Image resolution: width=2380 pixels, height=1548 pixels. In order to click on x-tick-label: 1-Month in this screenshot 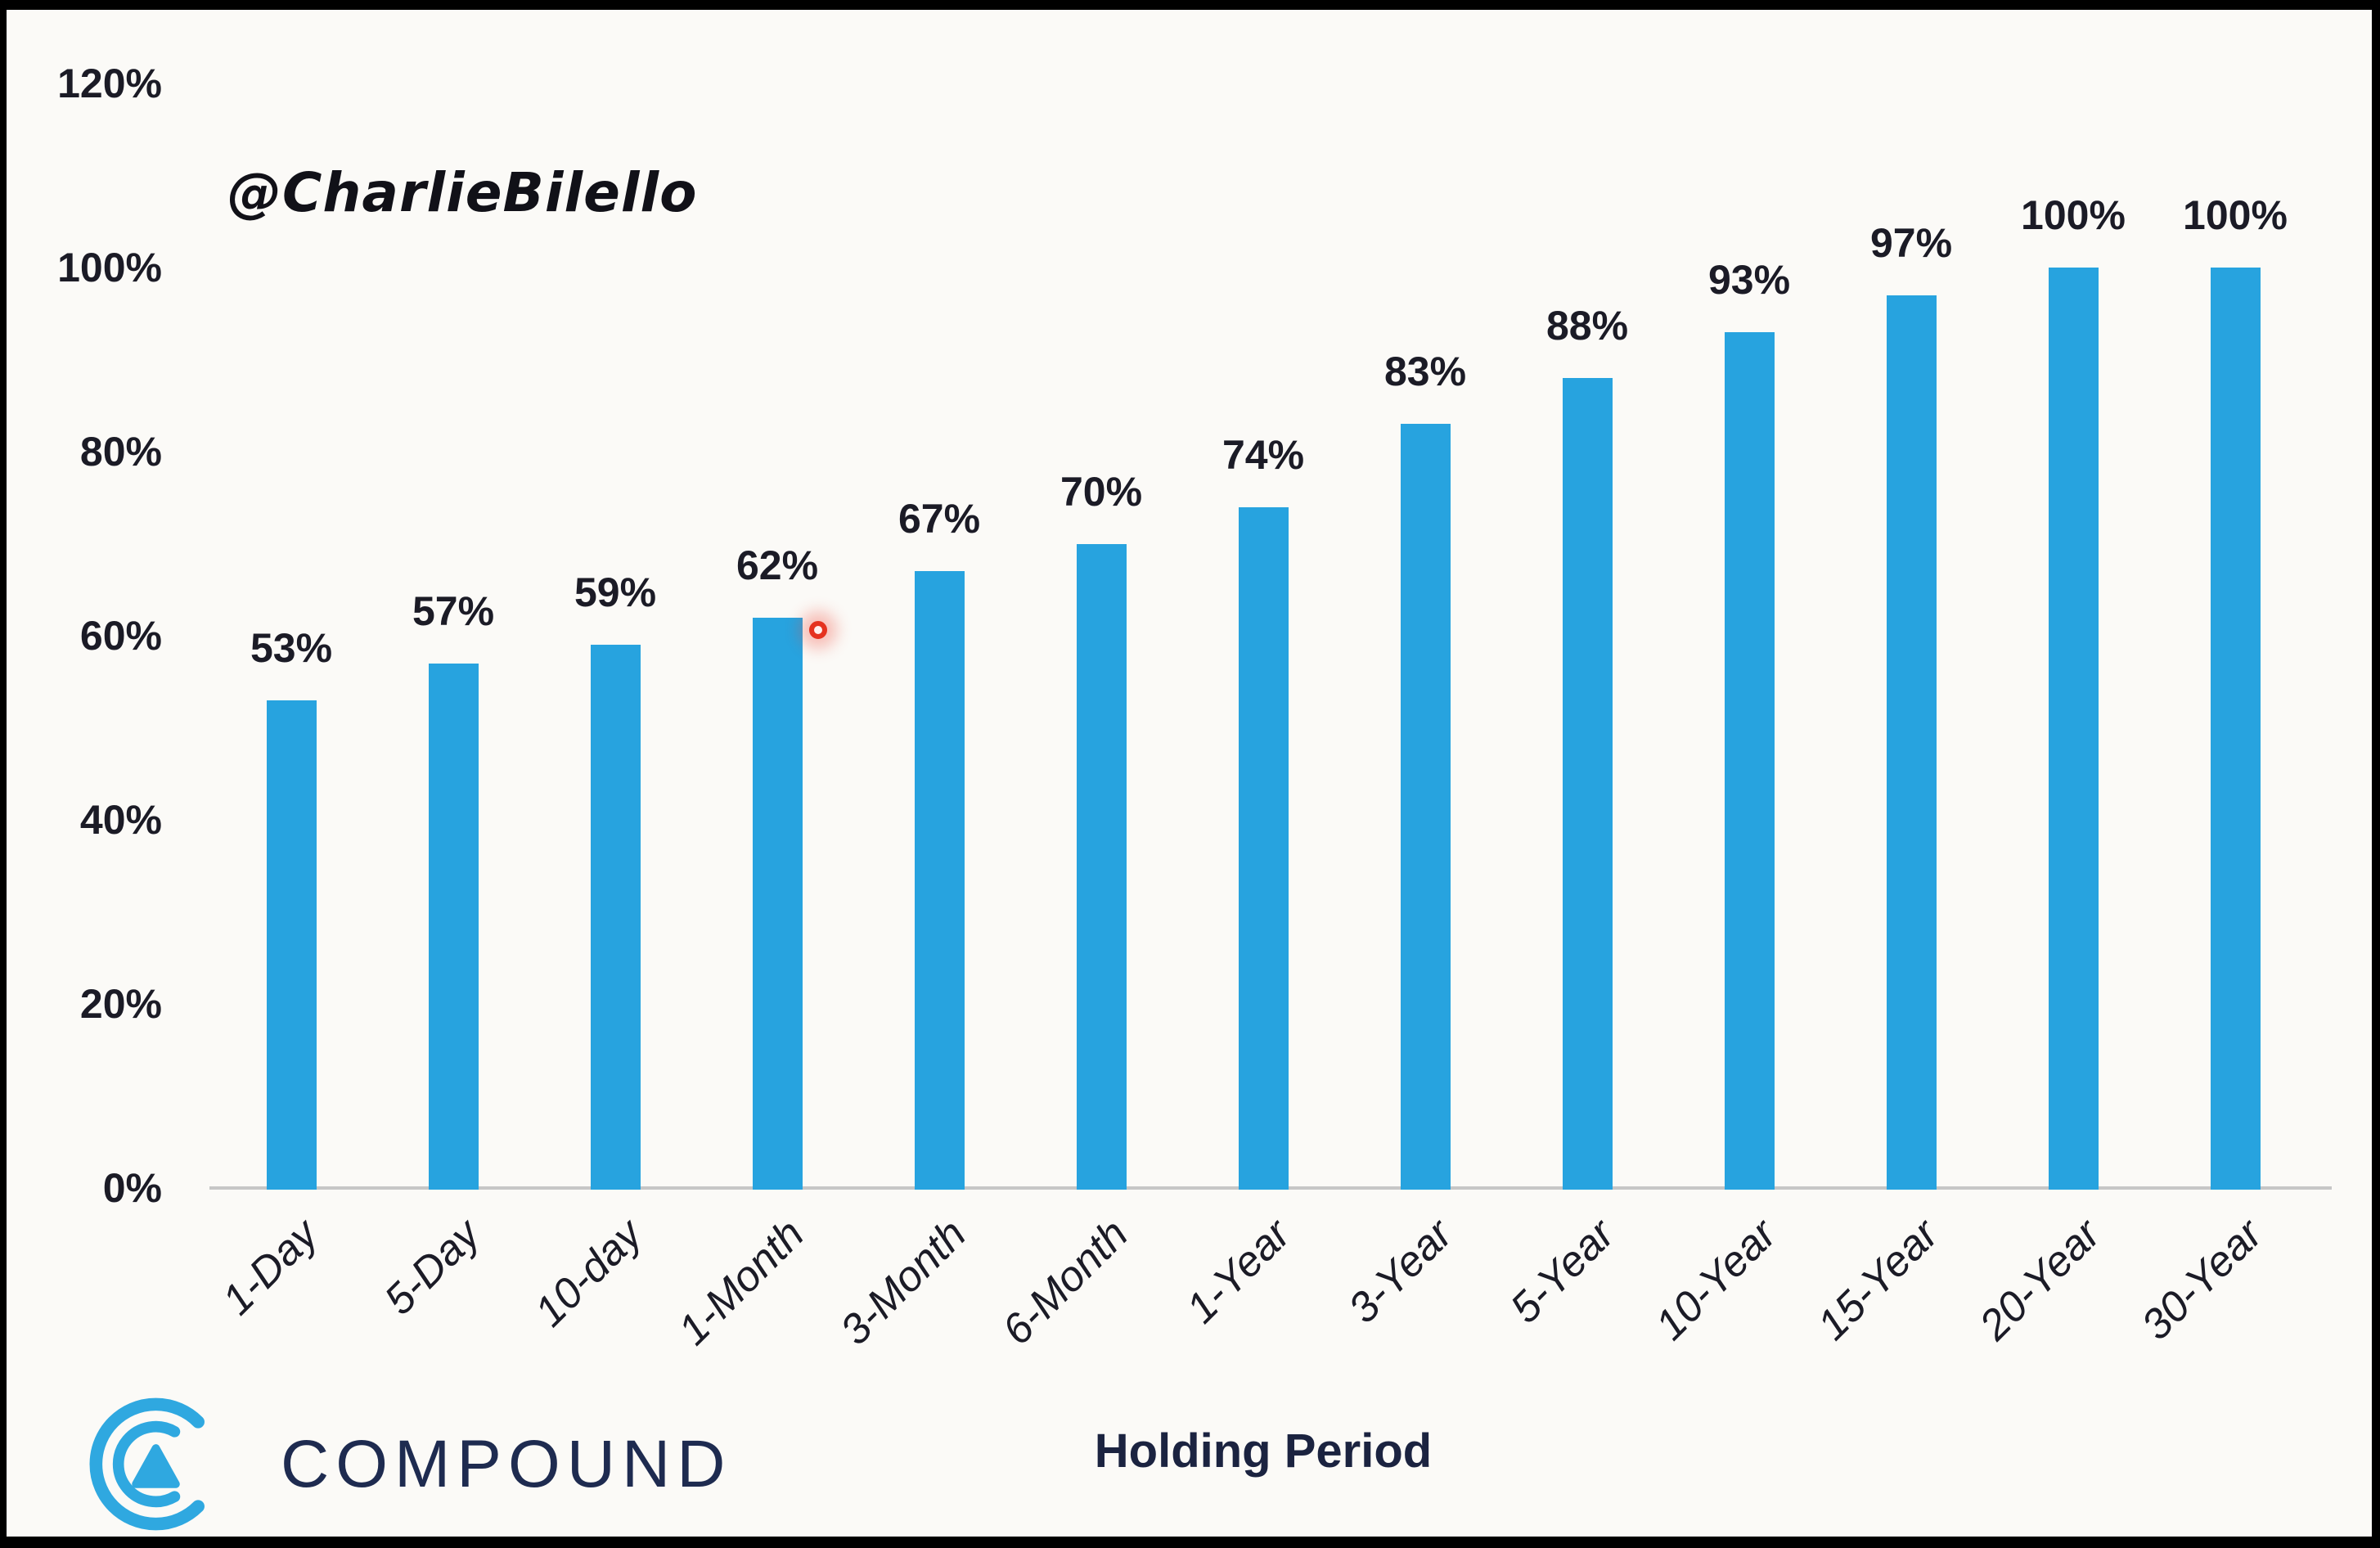, I will do `click(742, 1283)`.